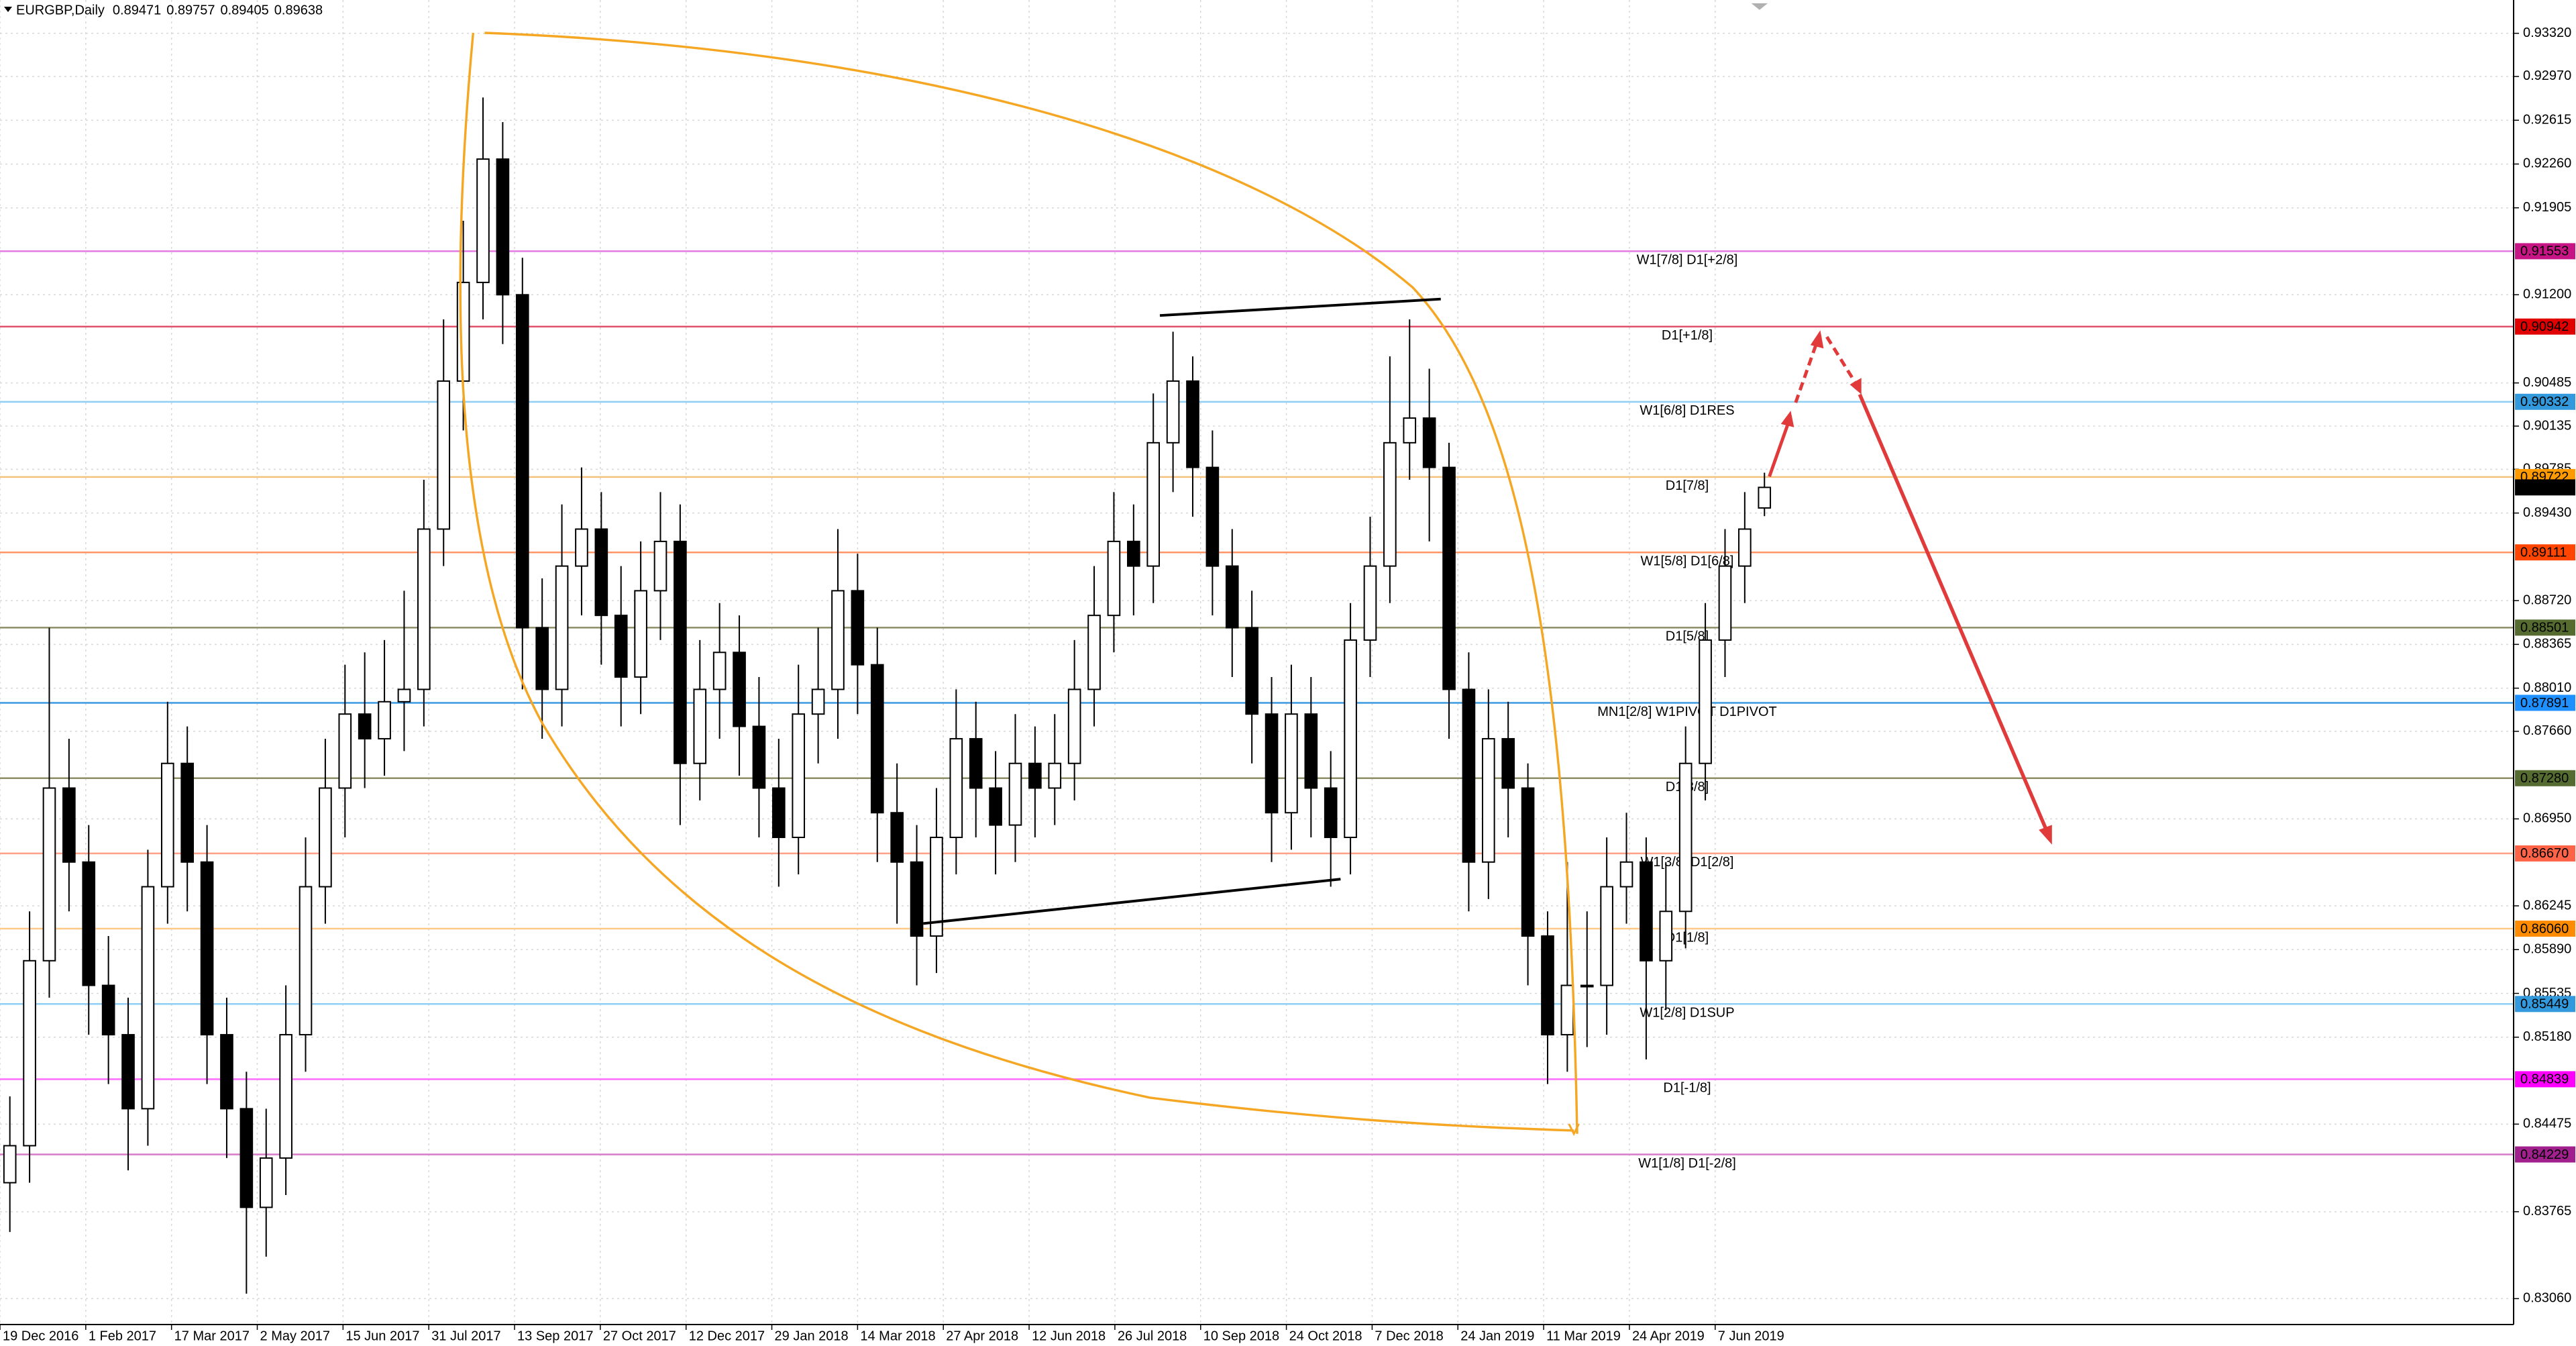 The image size is (2576, 1346). What do you see at coordinates (295, 1336) in the screenshot?
I see `x-tick-label: 2 May 2017` at bounding box center [295, 1336].